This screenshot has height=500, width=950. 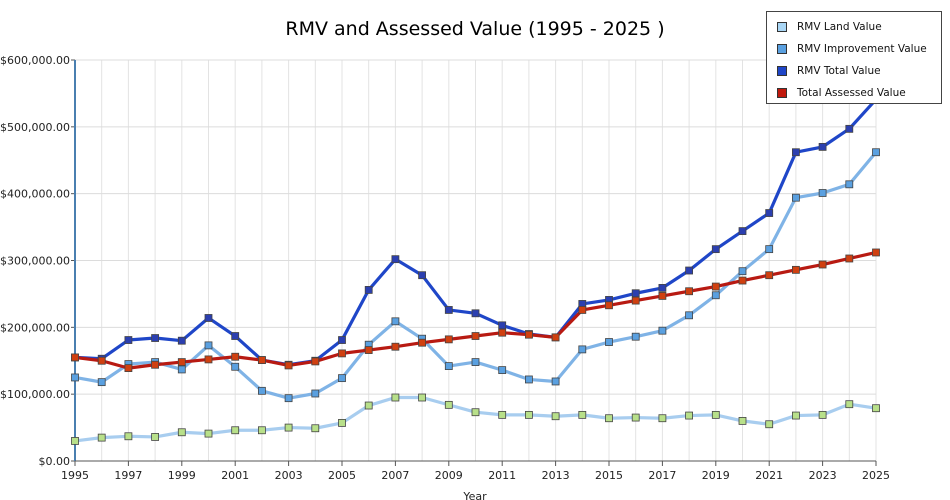 I want to click on y-tick-label: $500,000.00, so click(x=35, y=127).